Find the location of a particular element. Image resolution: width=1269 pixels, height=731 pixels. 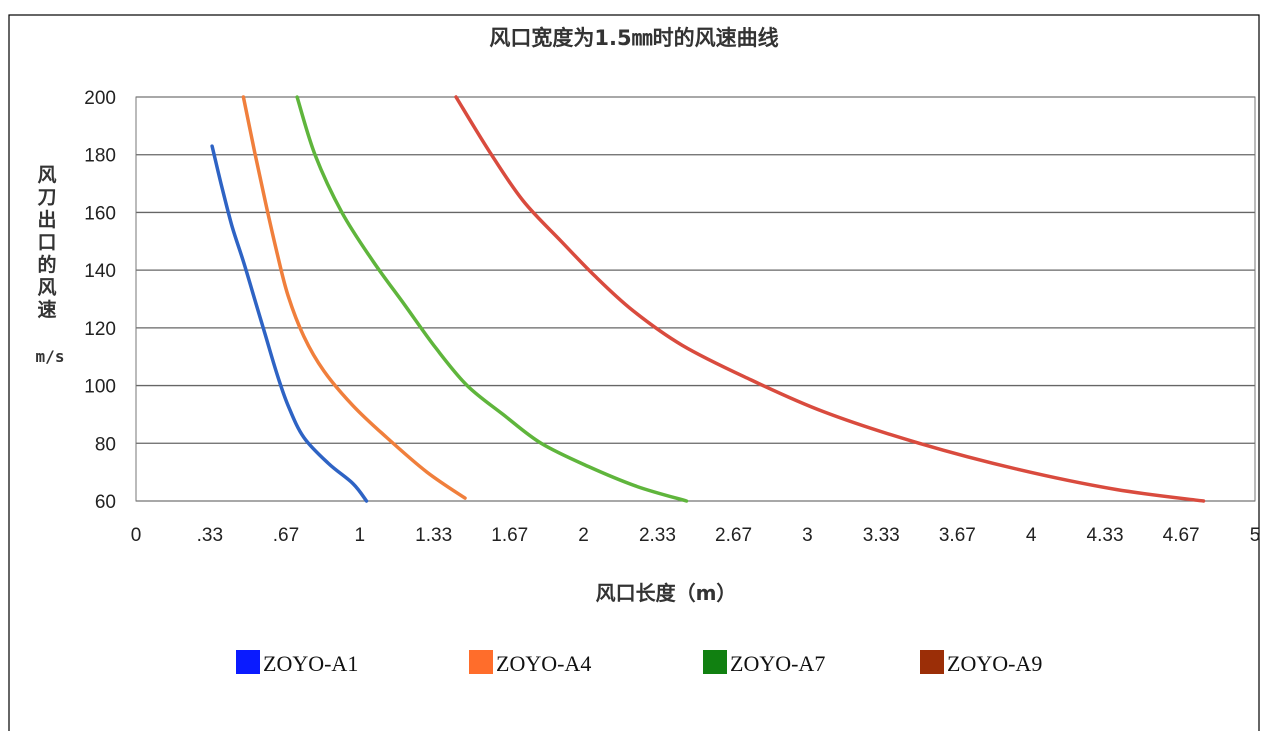

legend-item-zoyo-a1: ZOYO-A1 is located at coordinates (297, 663).